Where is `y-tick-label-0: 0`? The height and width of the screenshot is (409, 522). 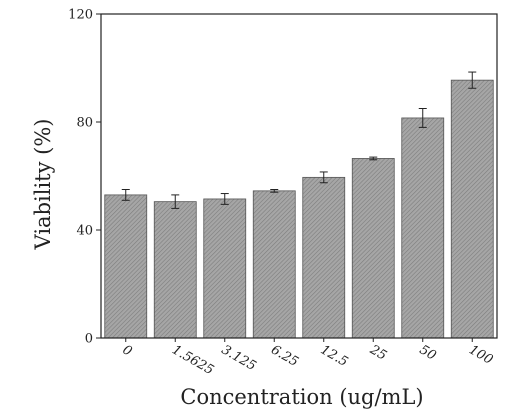
y-tick-label-0: 0 is located at coordinates (89, 339).